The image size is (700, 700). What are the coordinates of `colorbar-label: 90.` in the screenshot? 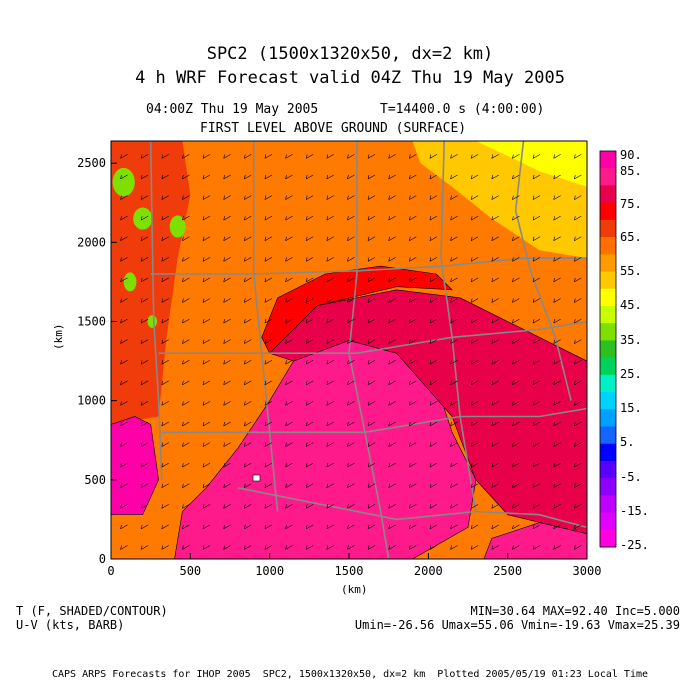 It's located at (631, 155).